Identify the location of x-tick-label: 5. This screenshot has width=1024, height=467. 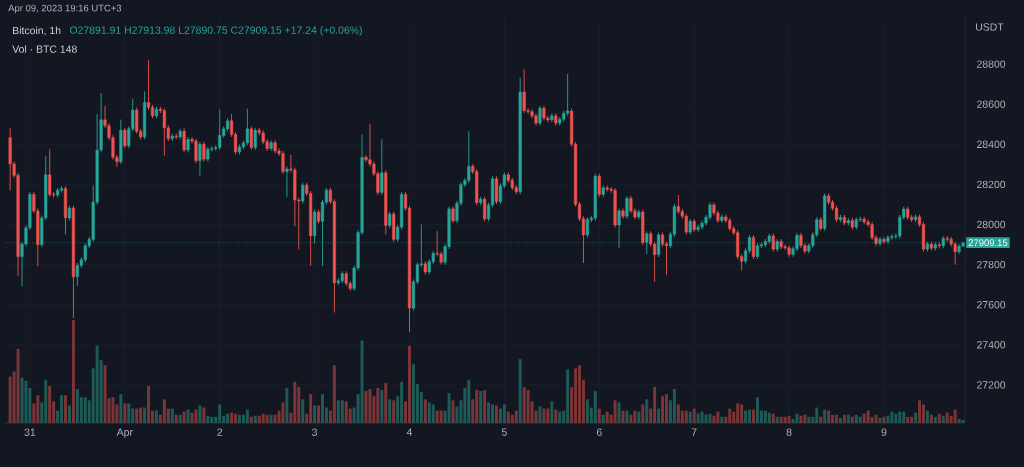
(504, 432).